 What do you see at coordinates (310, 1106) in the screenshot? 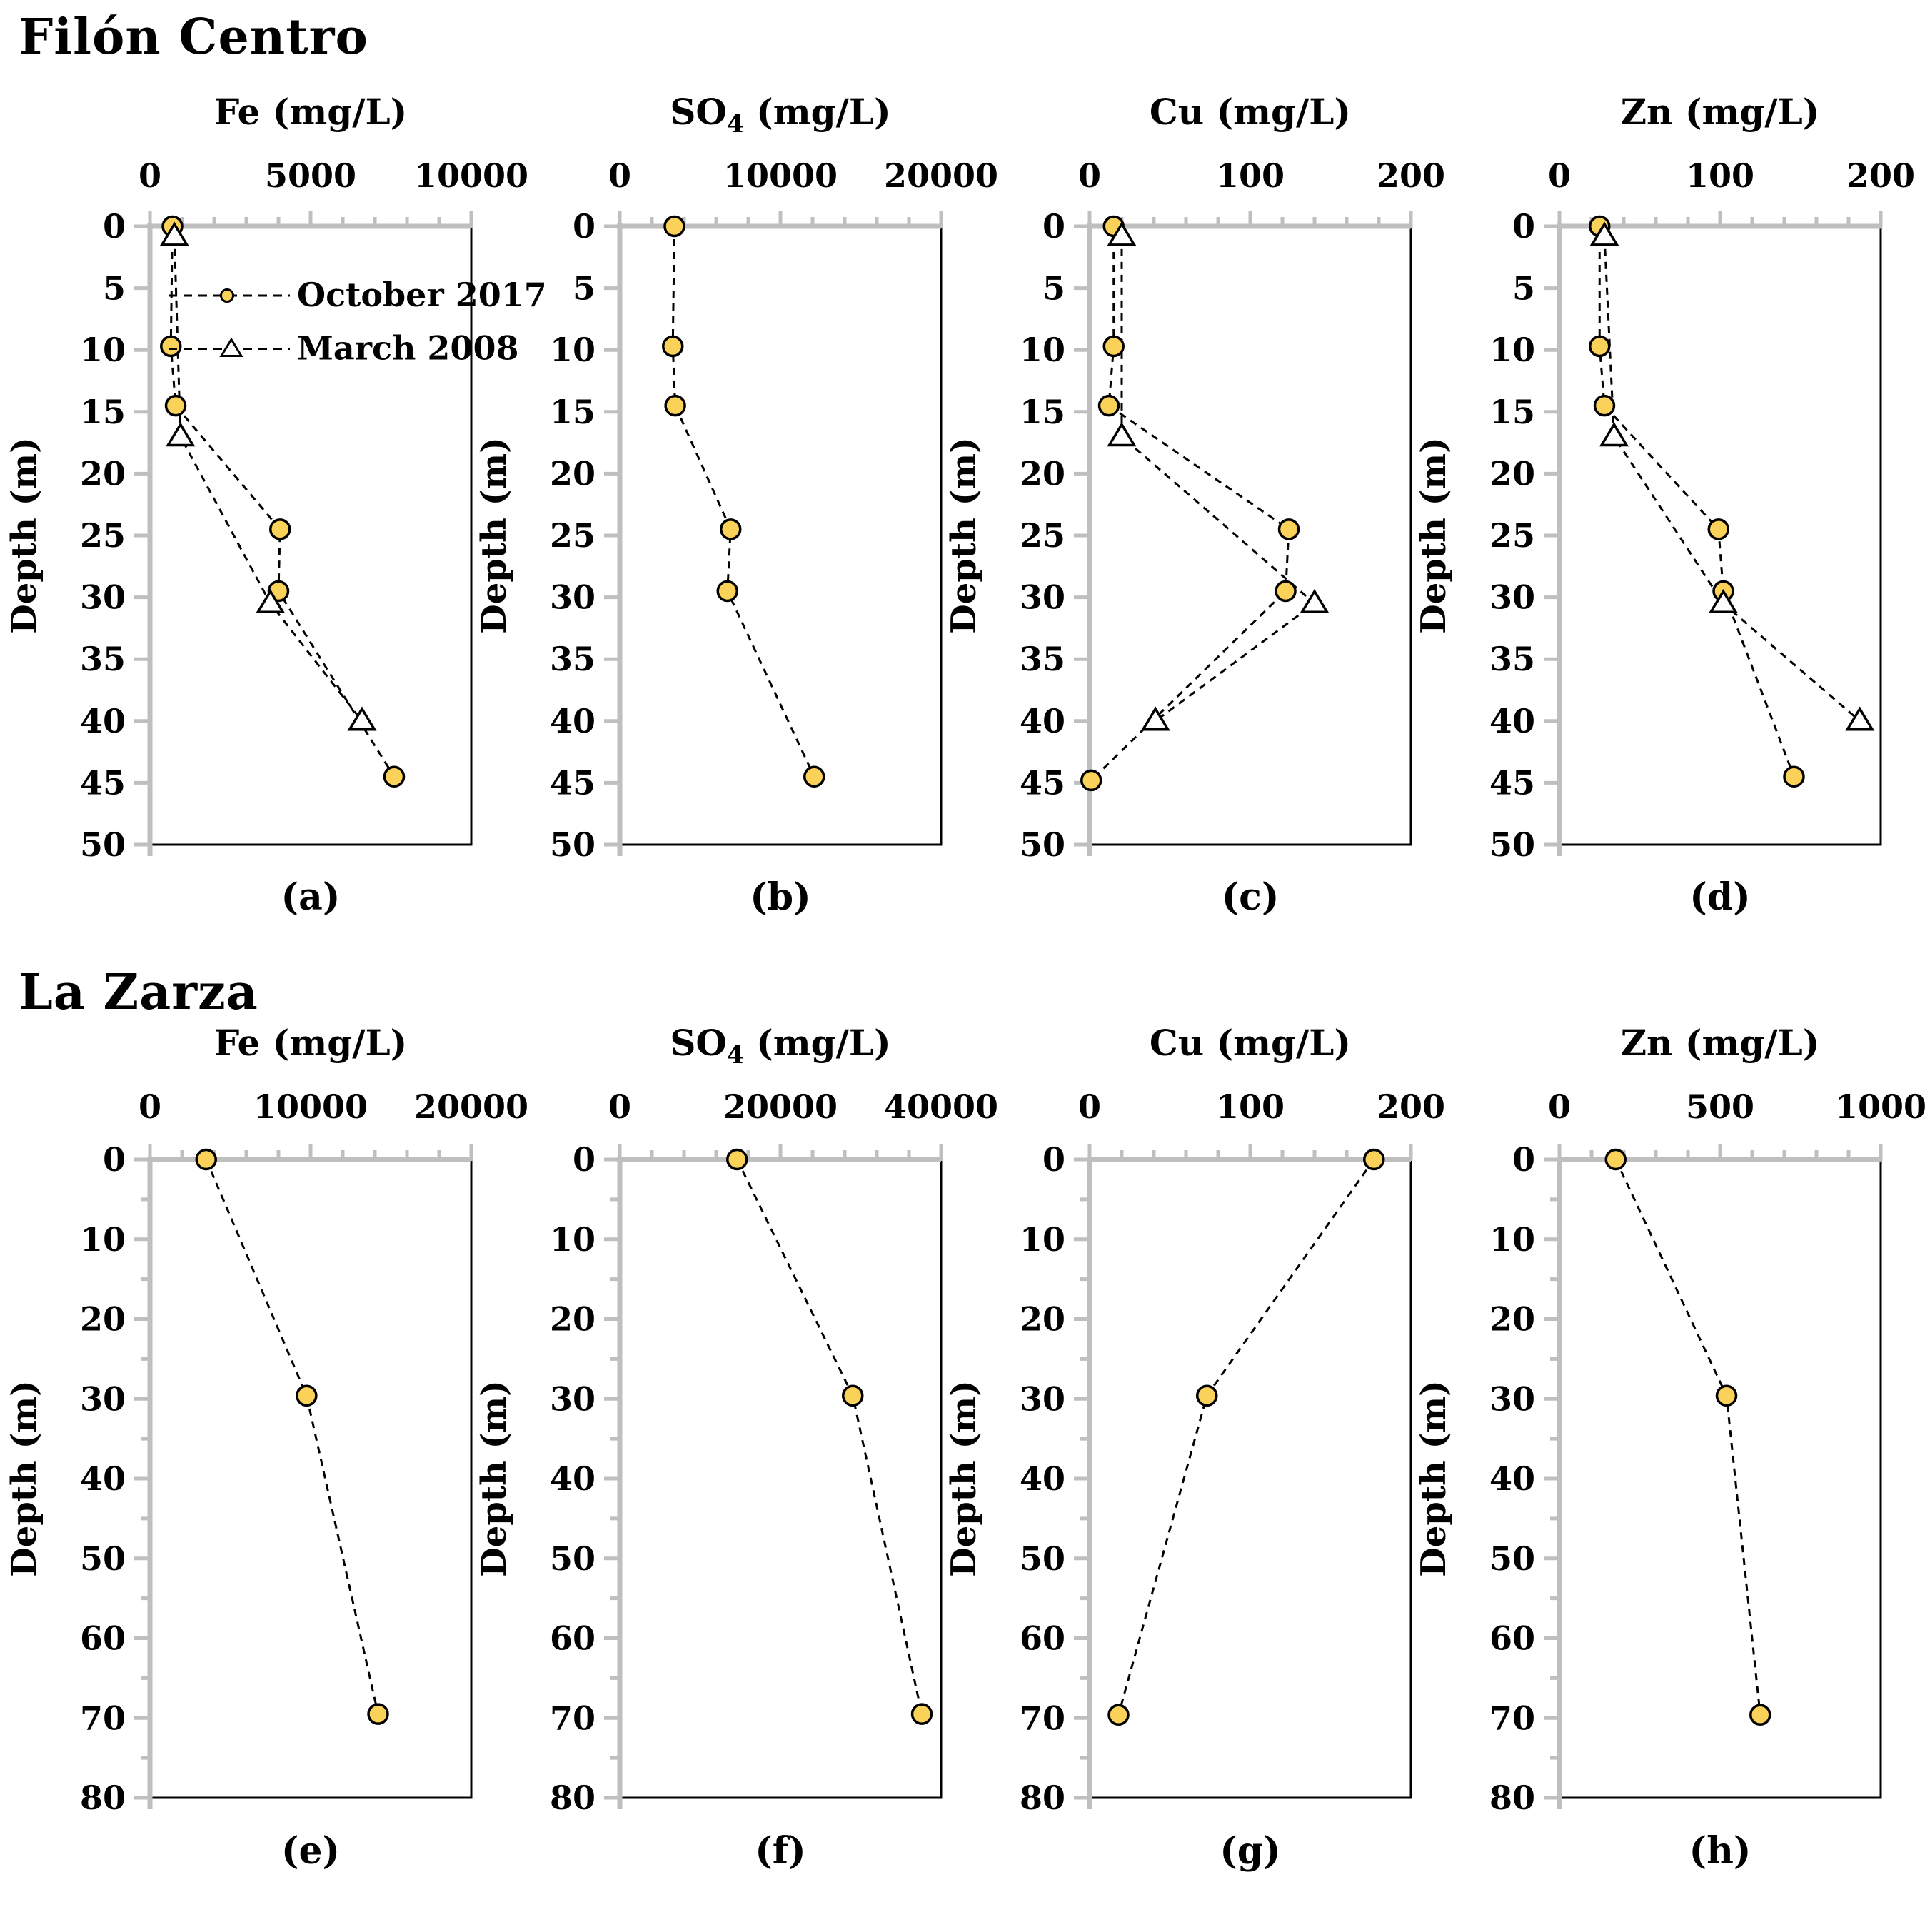
I see `x-tick-label: 10000` at bounding box center [310, 1106].